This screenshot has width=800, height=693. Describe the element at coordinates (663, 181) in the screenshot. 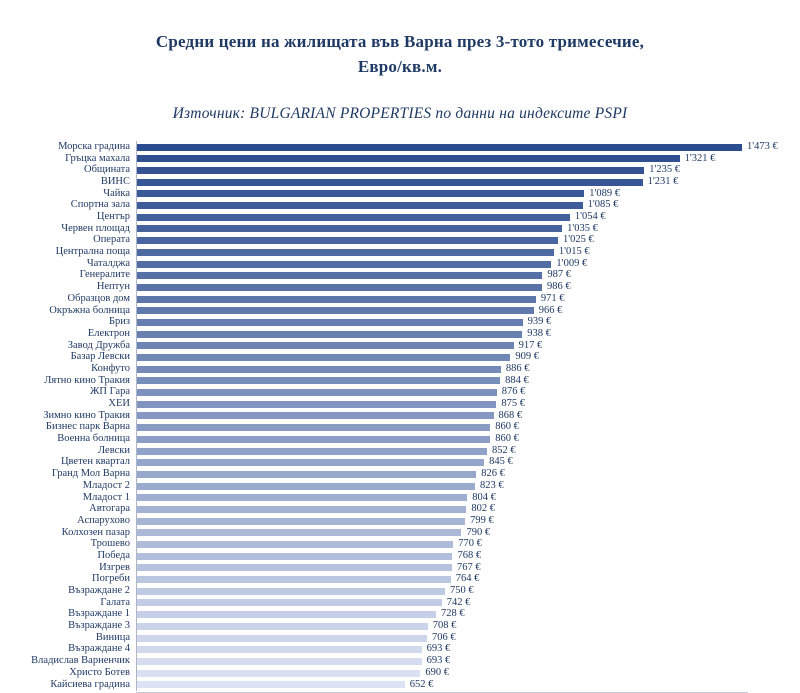

I see `value-label: 1'231 €` at that location.